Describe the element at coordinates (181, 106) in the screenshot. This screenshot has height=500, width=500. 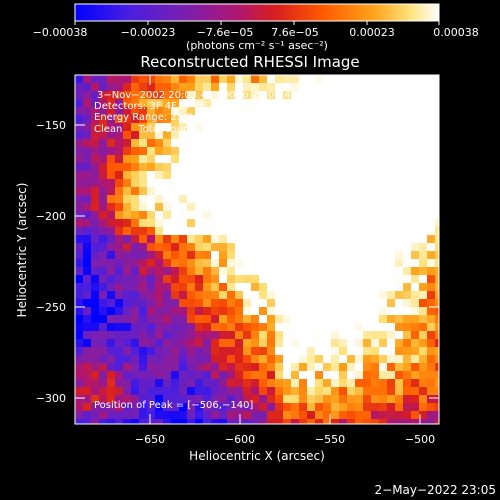
I see `info-detectors: Detectors: 3F 4F 5F 6F 7F 8F, Att 0` at that location.